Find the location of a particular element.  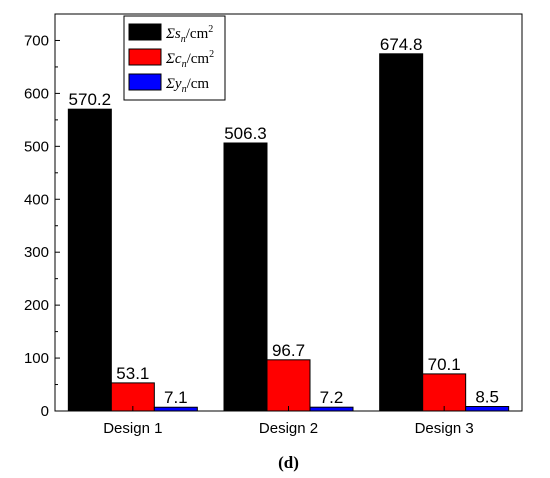

data-label: 70.1 is located at coordinates (444, 364).